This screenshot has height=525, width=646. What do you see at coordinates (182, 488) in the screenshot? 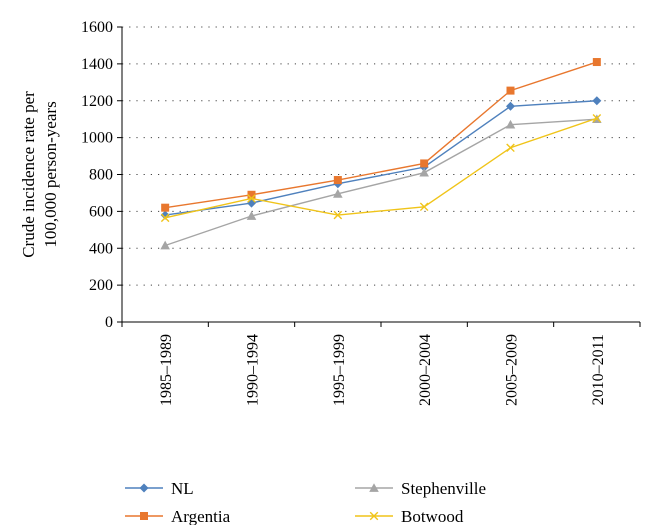
I see `legend-label: NL` at bounding box center [182, 488].